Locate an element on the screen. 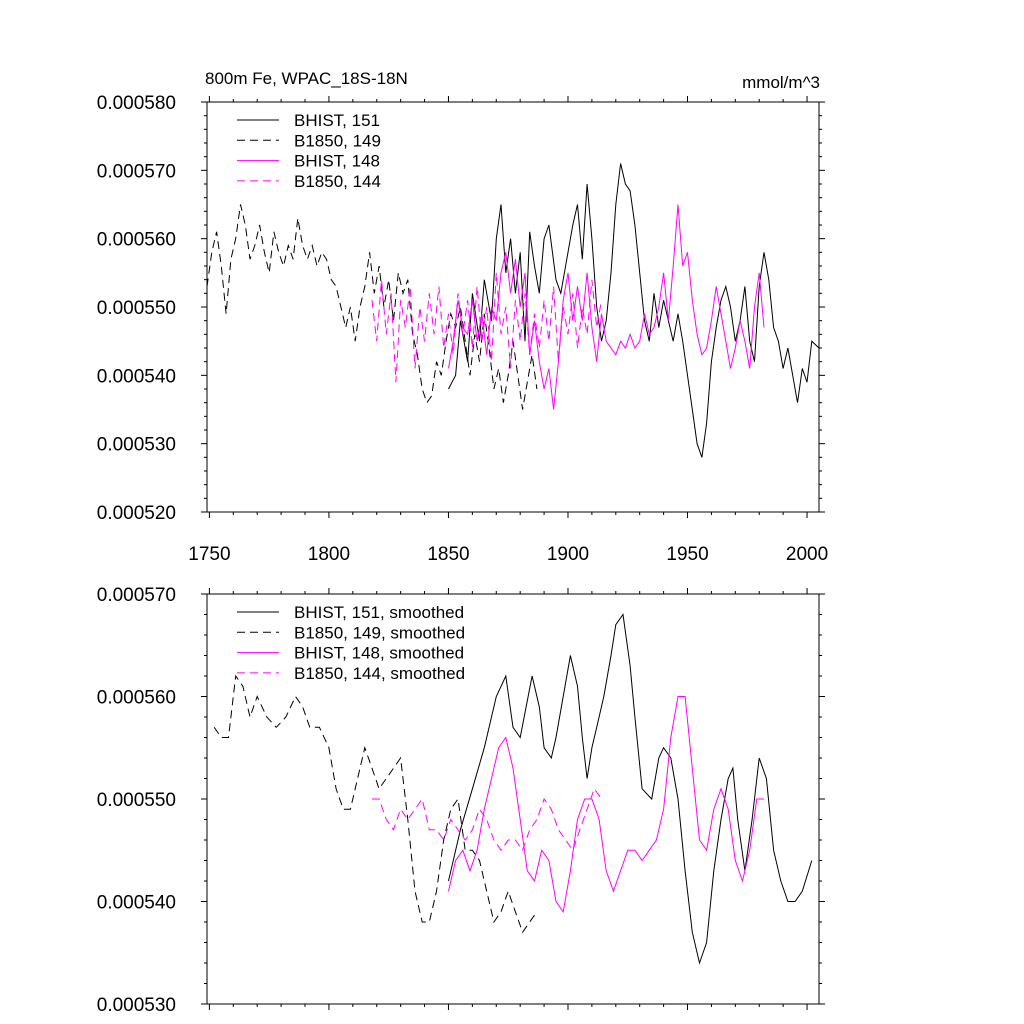  top-panel-units: mmol/m^3 is located at coordinates (781, 82).